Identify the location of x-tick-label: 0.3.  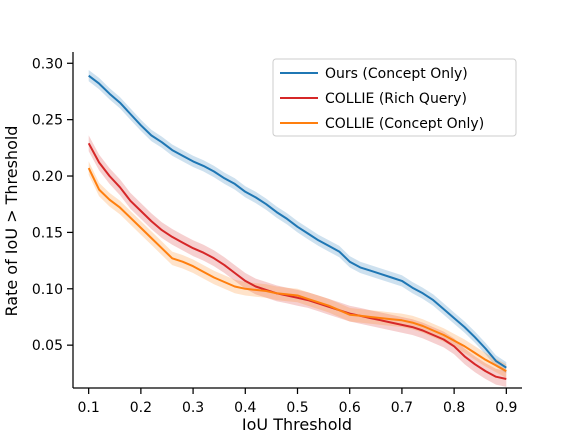
(193, 408).